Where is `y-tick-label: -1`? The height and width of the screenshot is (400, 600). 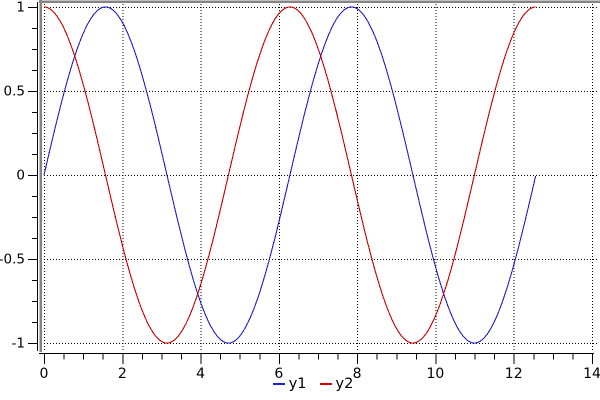 y-tick-label: -1 is located at coordinates (18, 344).